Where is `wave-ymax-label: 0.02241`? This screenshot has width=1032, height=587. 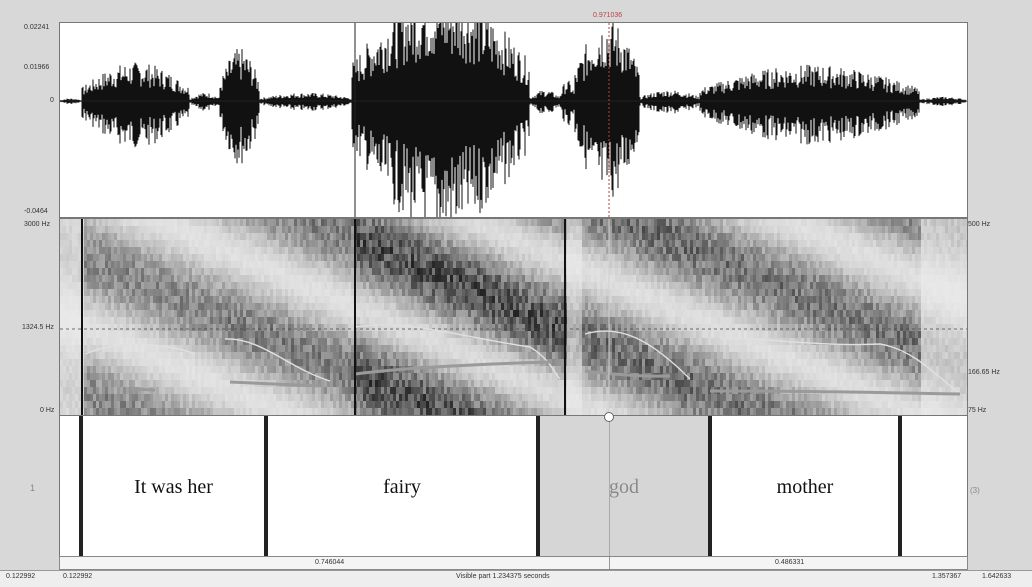
wave-ymax-label: 0.02241 is located at coordinates (36, 27).